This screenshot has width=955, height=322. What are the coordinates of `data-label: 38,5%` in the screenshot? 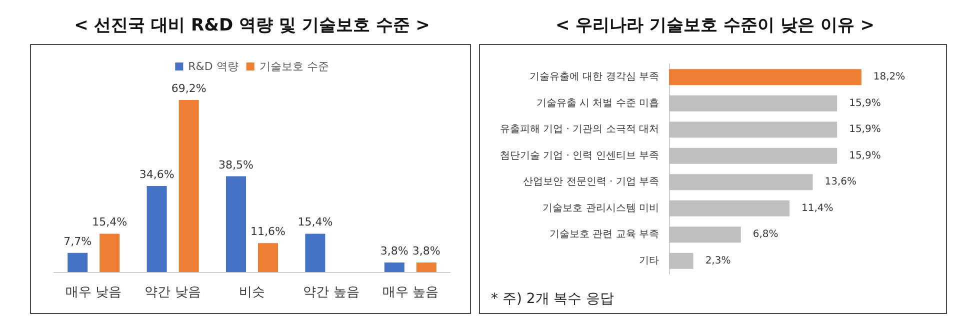 It's located at (236, 165).